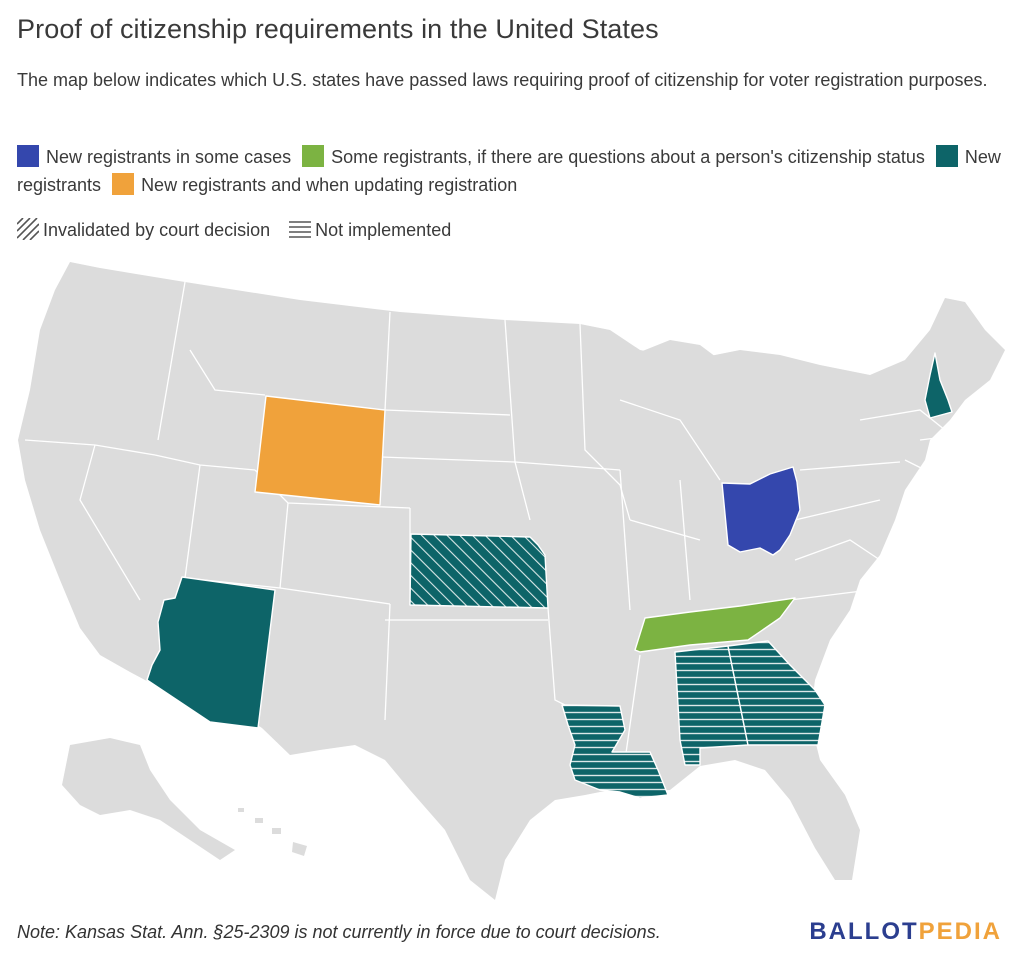  Describe the element at coordinates (300, 229) in the screenshot. I see `horizontal-lines-icon` at that location.